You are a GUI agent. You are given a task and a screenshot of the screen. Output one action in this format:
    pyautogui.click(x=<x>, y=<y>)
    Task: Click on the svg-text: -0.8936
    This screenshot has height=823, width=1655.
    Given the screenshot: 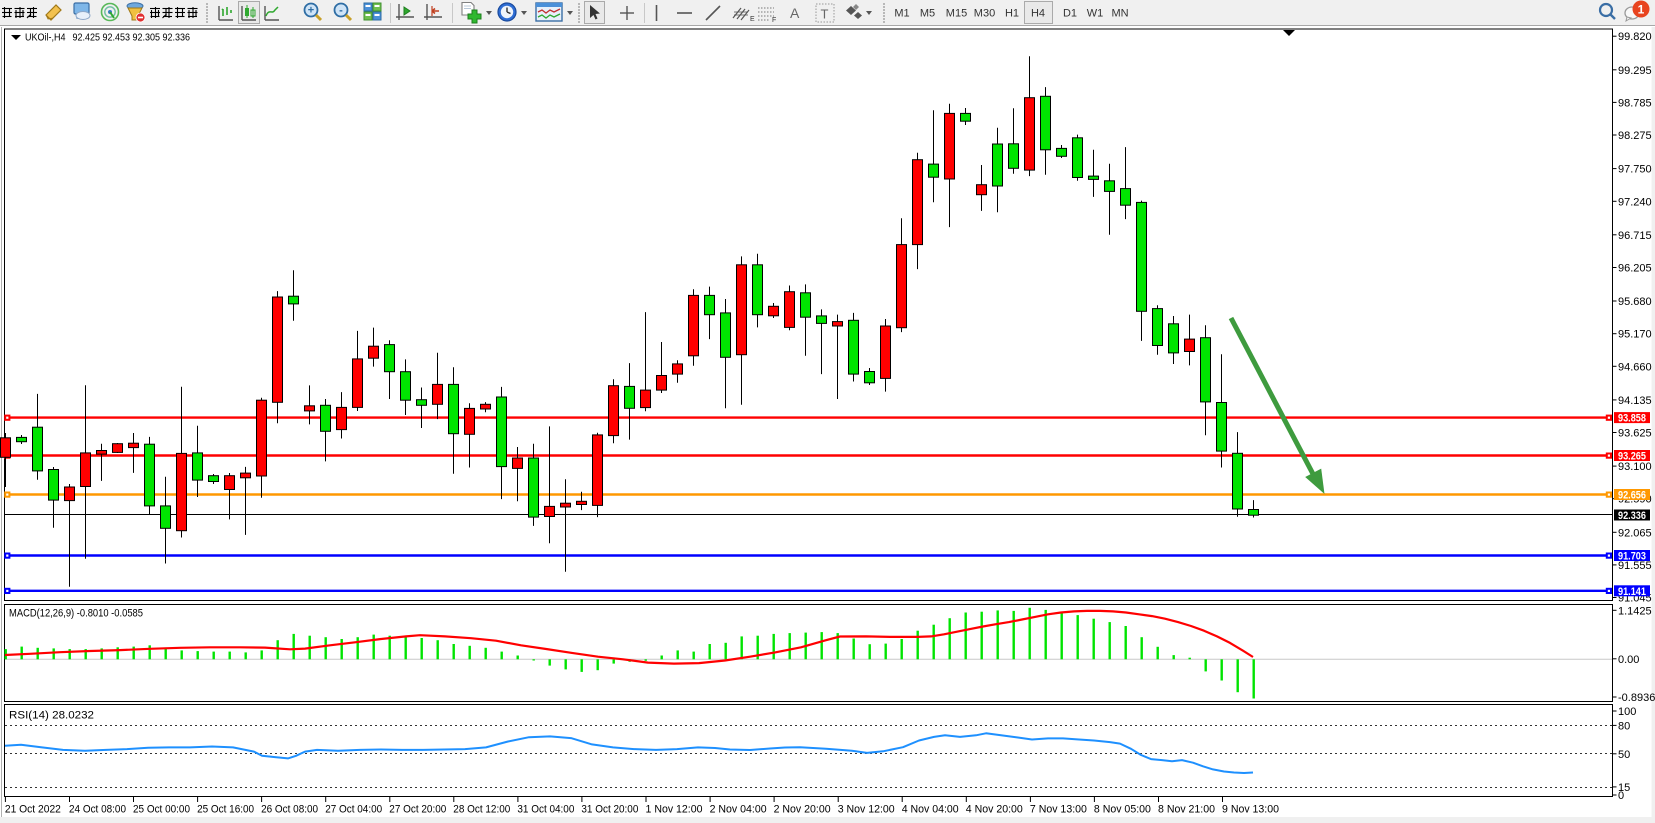 What is the action you would take?
    pyautogui.click(x=1636, y=698)
    